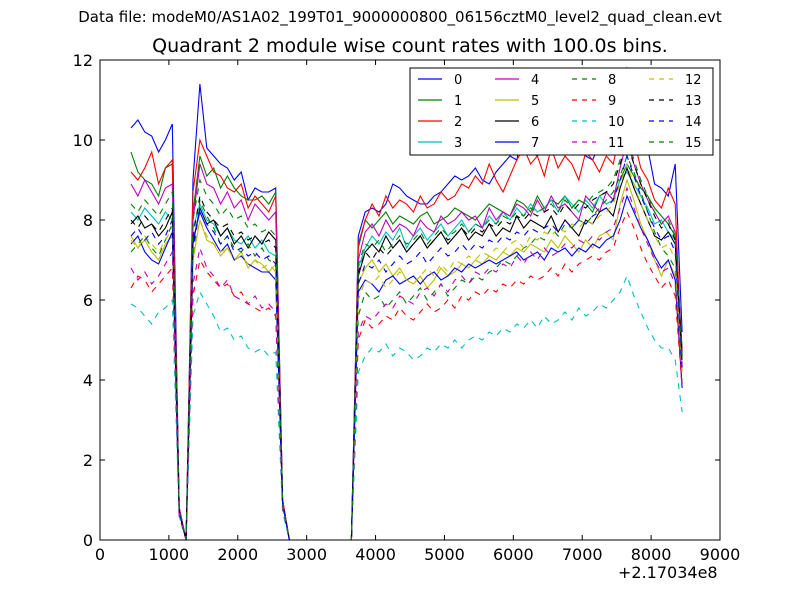 The width and height of the screenshot is (800, 600). I want to click on legend-label-13: 13, so click(693, 101).